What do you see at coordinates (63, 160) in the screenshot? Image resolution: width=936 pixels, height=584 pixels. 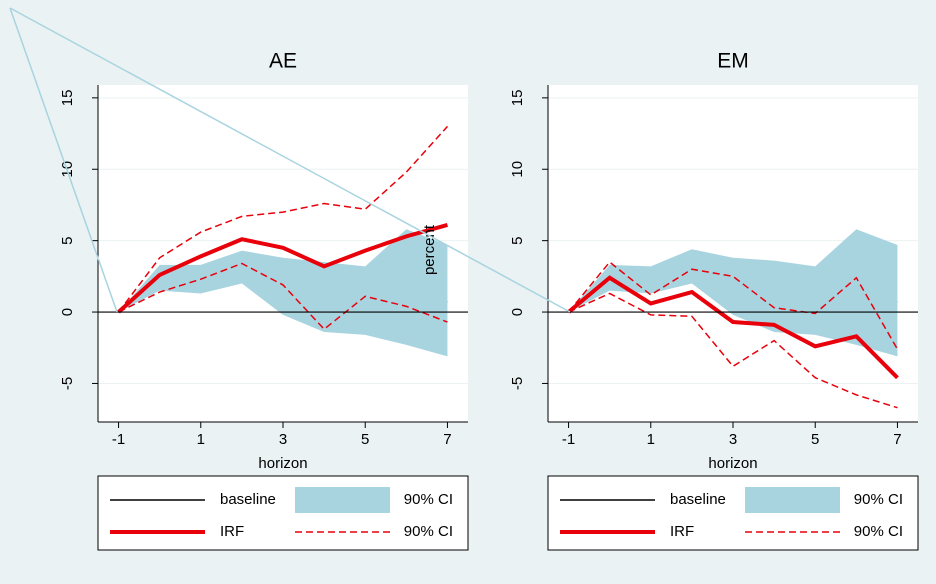 I see `decor-line` at bounding box center [63, 160].